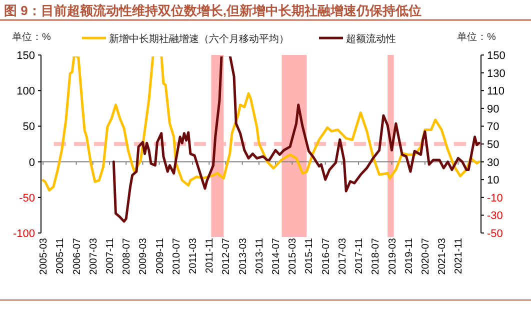 The image size is (531, 320). Describe the element at coordinates (213, 10) in the screenshot. I see `chart-title: 图 9：目前超额流动性维持双位数增长,但新增中长期社融增速仍保持低位` at that location.